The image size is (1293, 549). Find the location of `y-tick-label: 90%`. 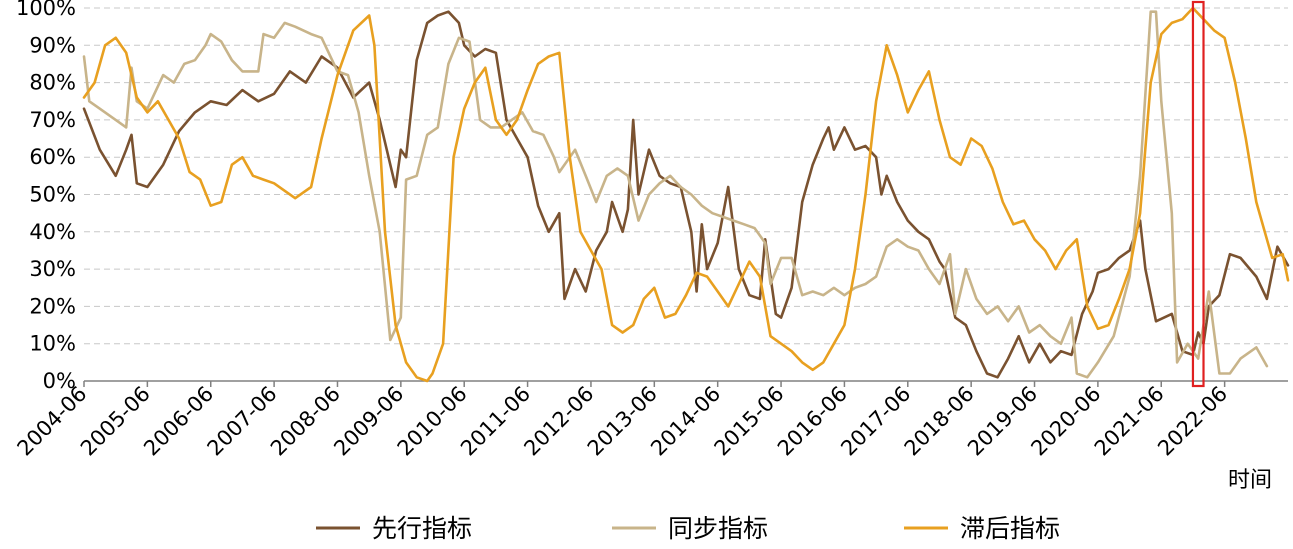

y-tick-label: 90% is located at coordinates (52, 45).